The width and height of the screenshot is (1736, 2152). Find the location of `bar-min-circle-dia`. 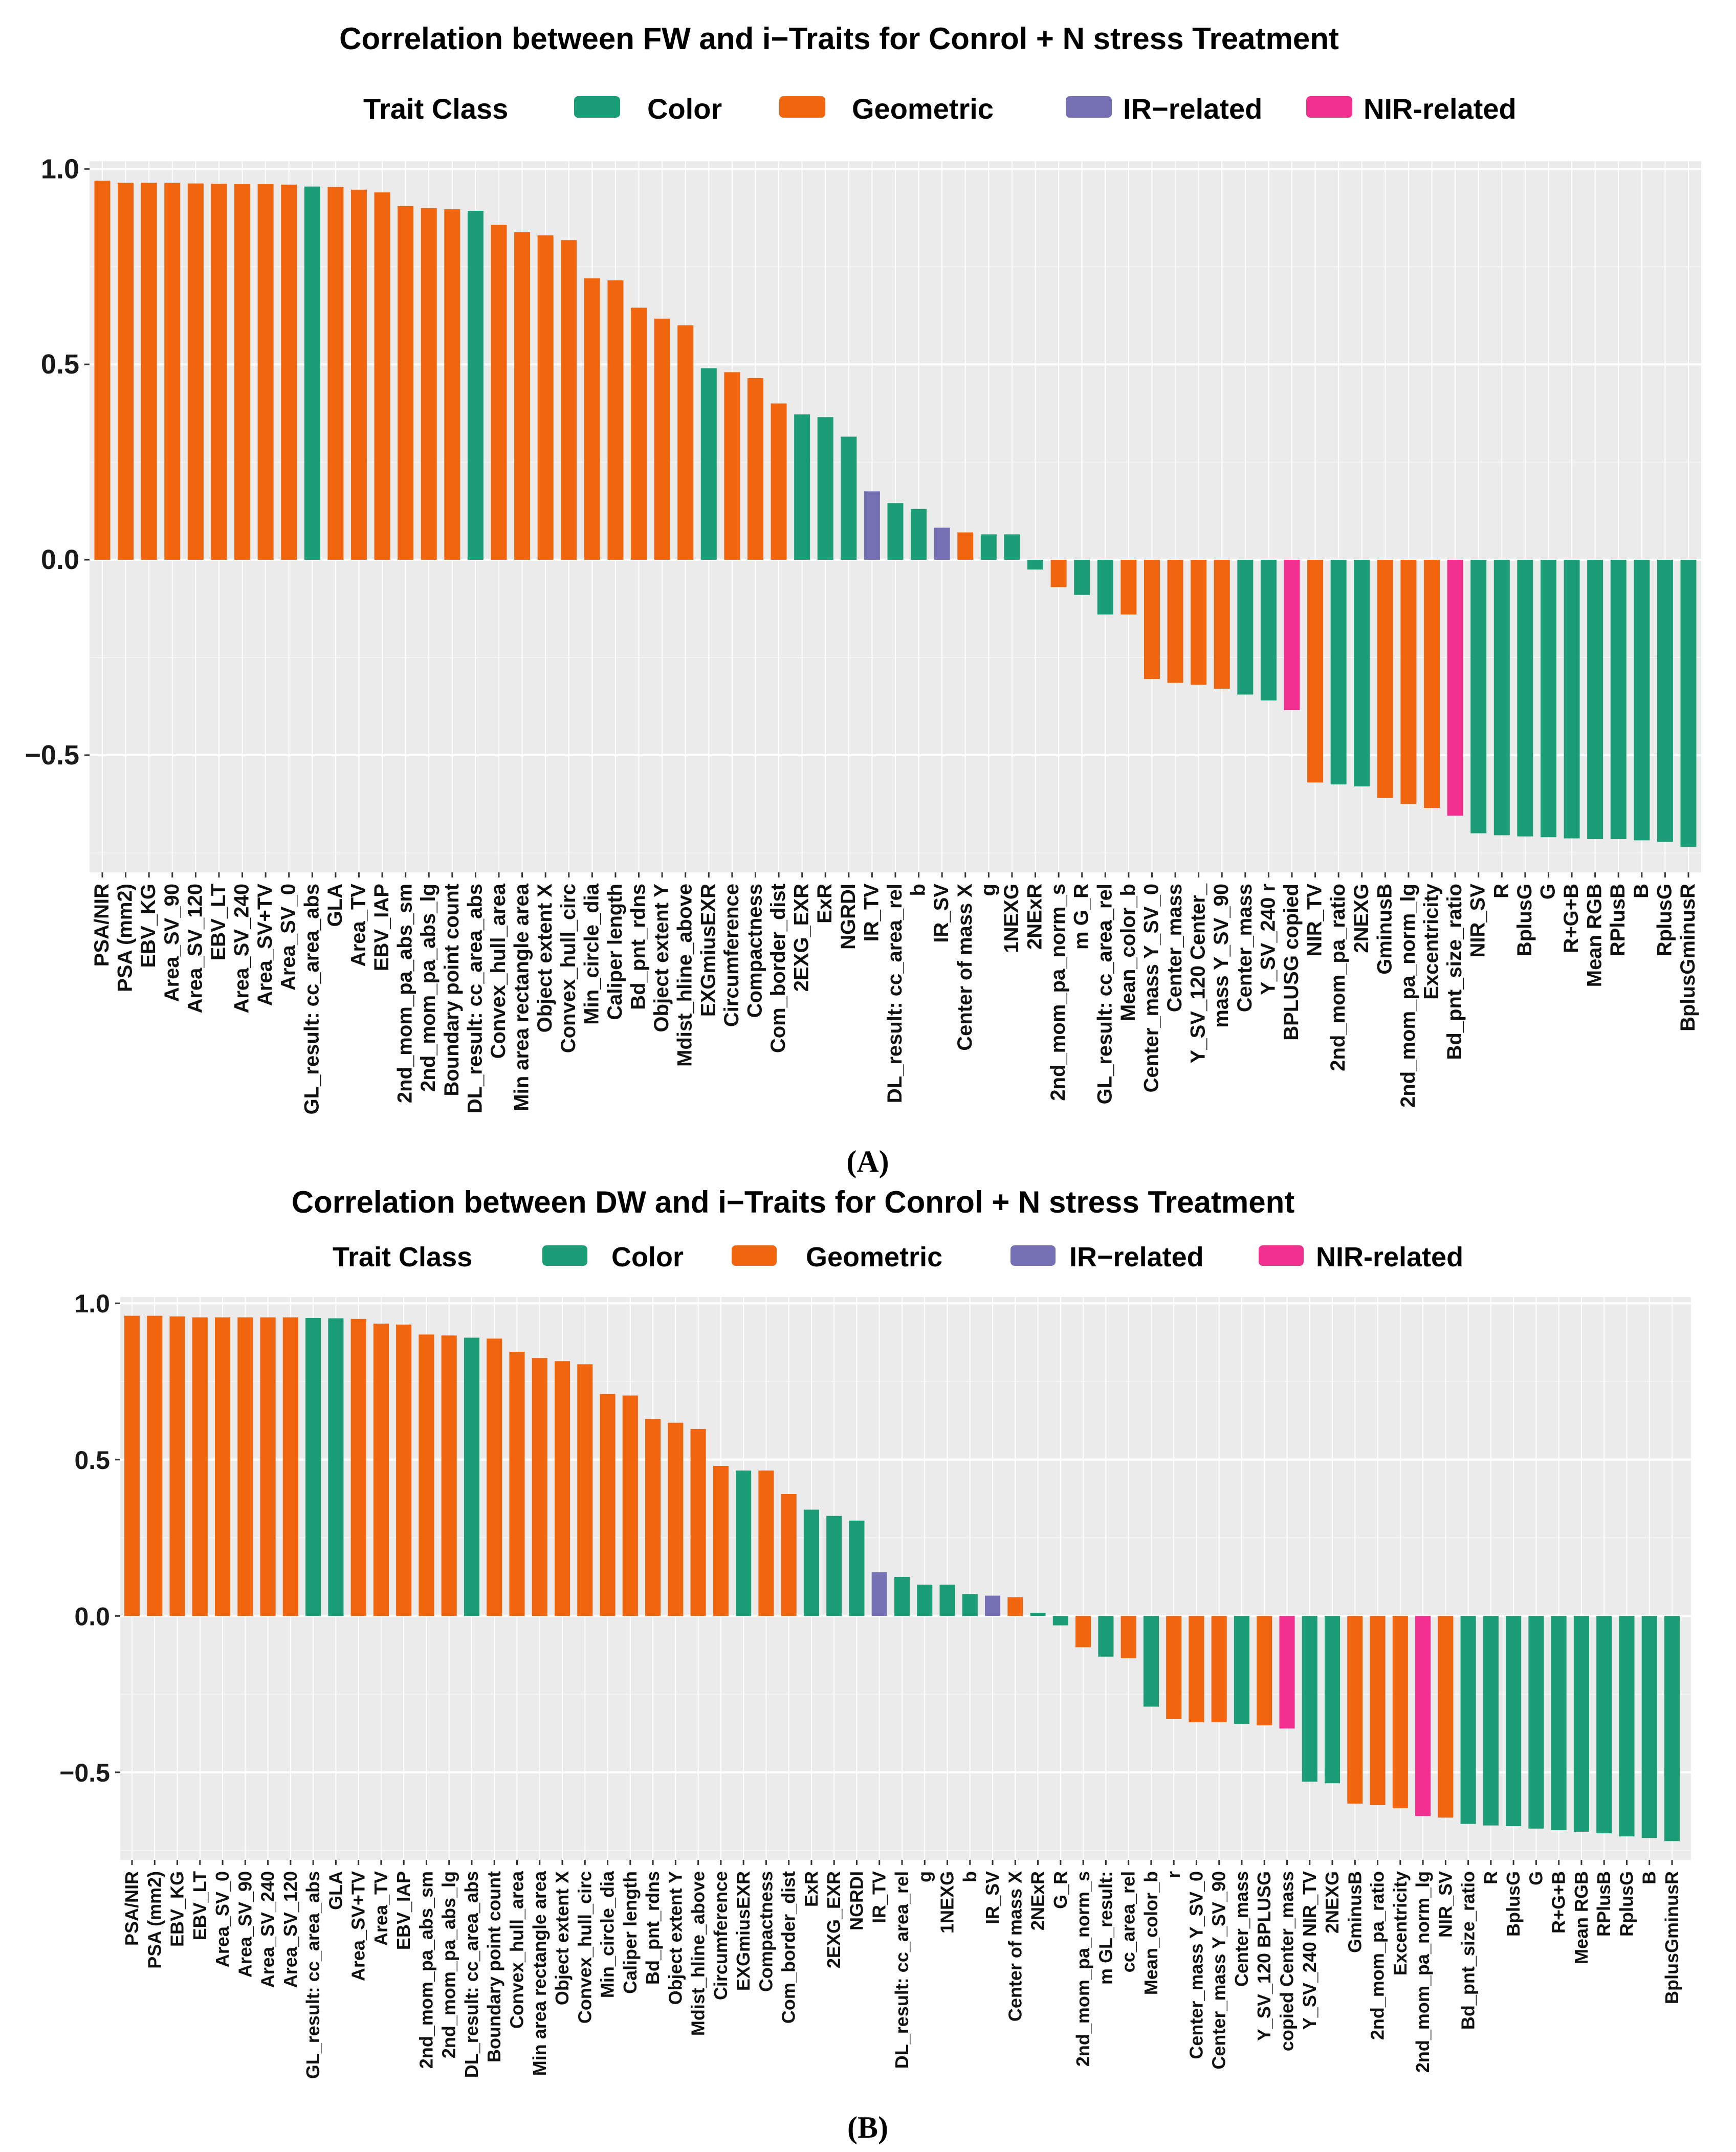

bar-min-circle-dia is located at coordinates (608, 1505).